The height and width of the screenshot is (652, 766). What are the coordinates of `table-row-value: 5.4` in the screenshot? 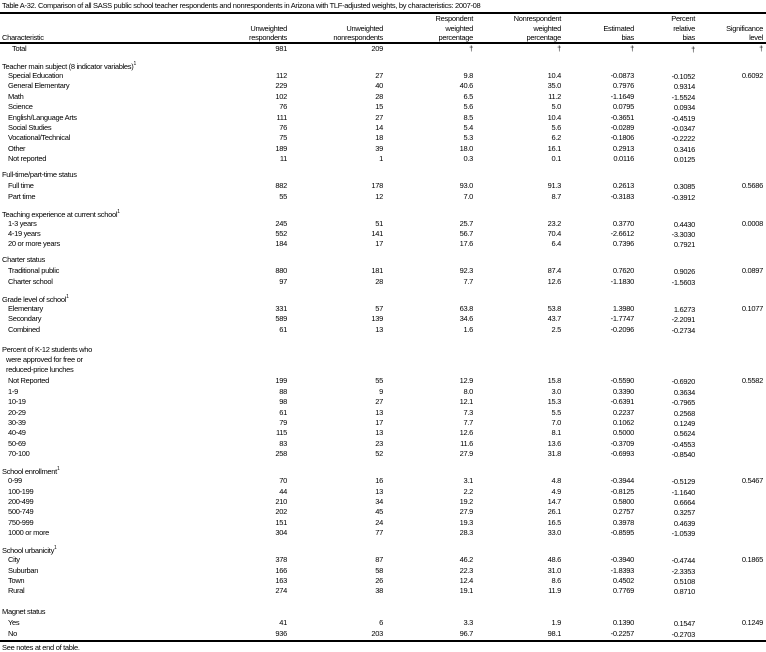 It's located at (468, 127).